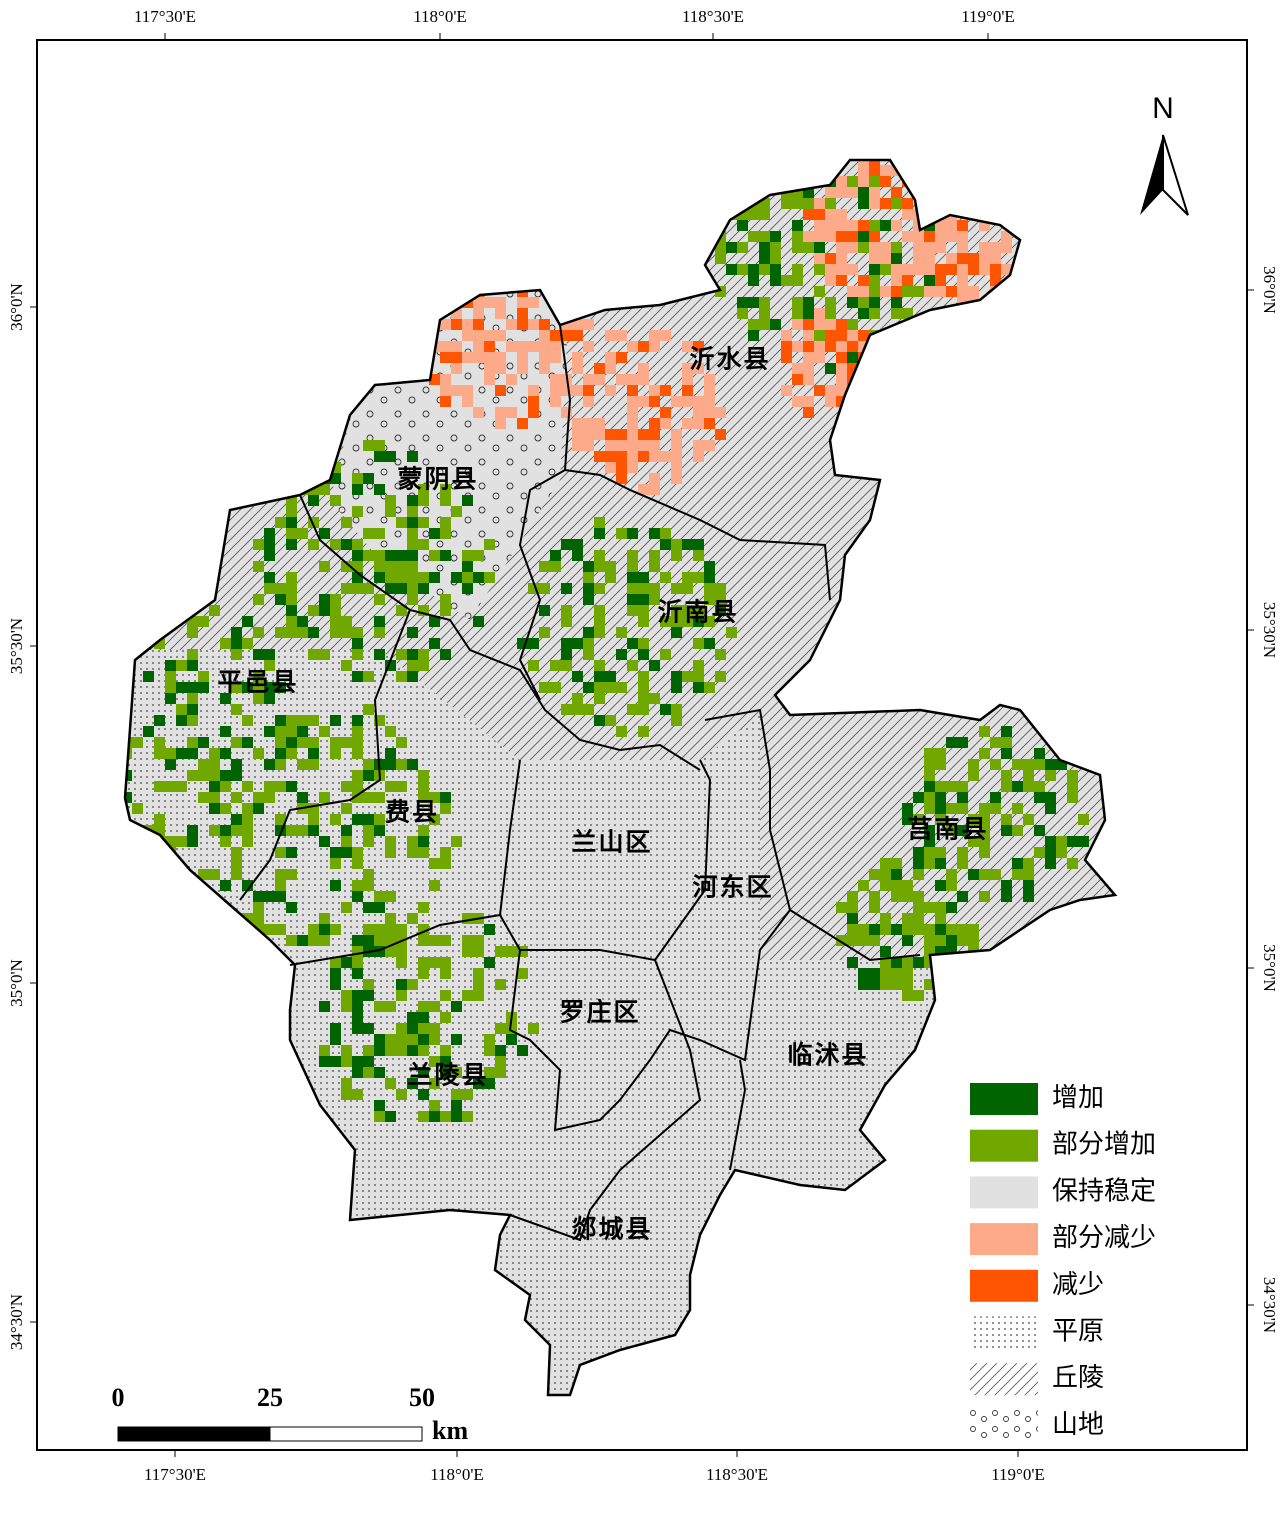  Describe the element at coordinates (290, 1414) in the screenshot. I see `scale-bar: 0 25 50 km` at that location.